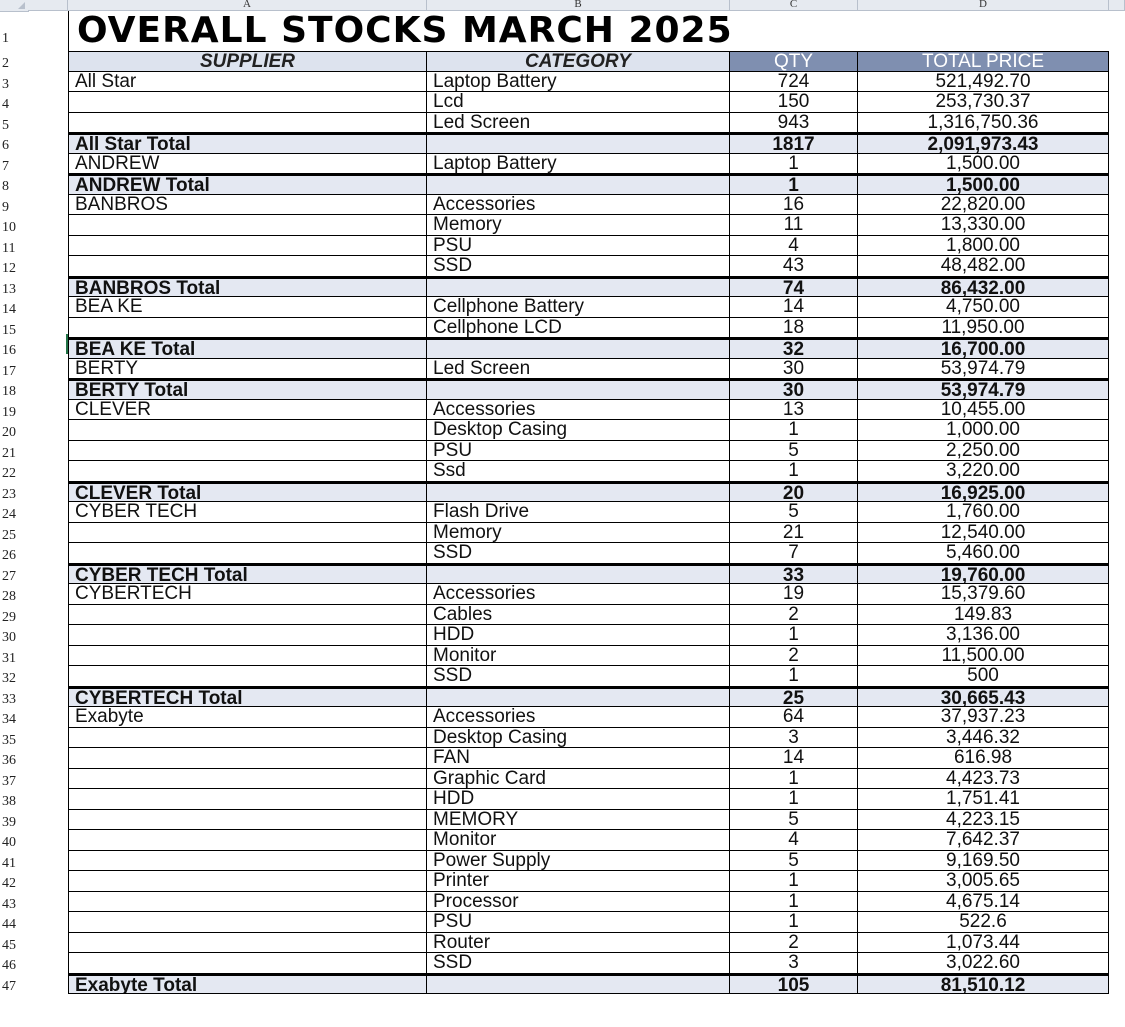  Describe the element at coordinates (983, 512) in the screenshot. I see `total-price-cell: 1,760.00` at that location.